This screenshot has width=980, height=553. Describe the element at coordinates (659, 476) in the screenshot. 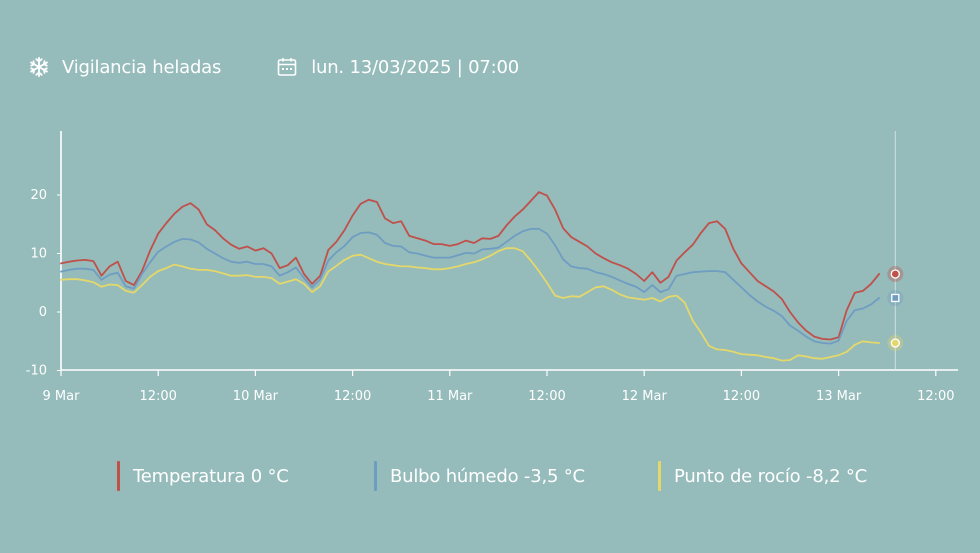

I see `legend-swatch-rocio` at that location.